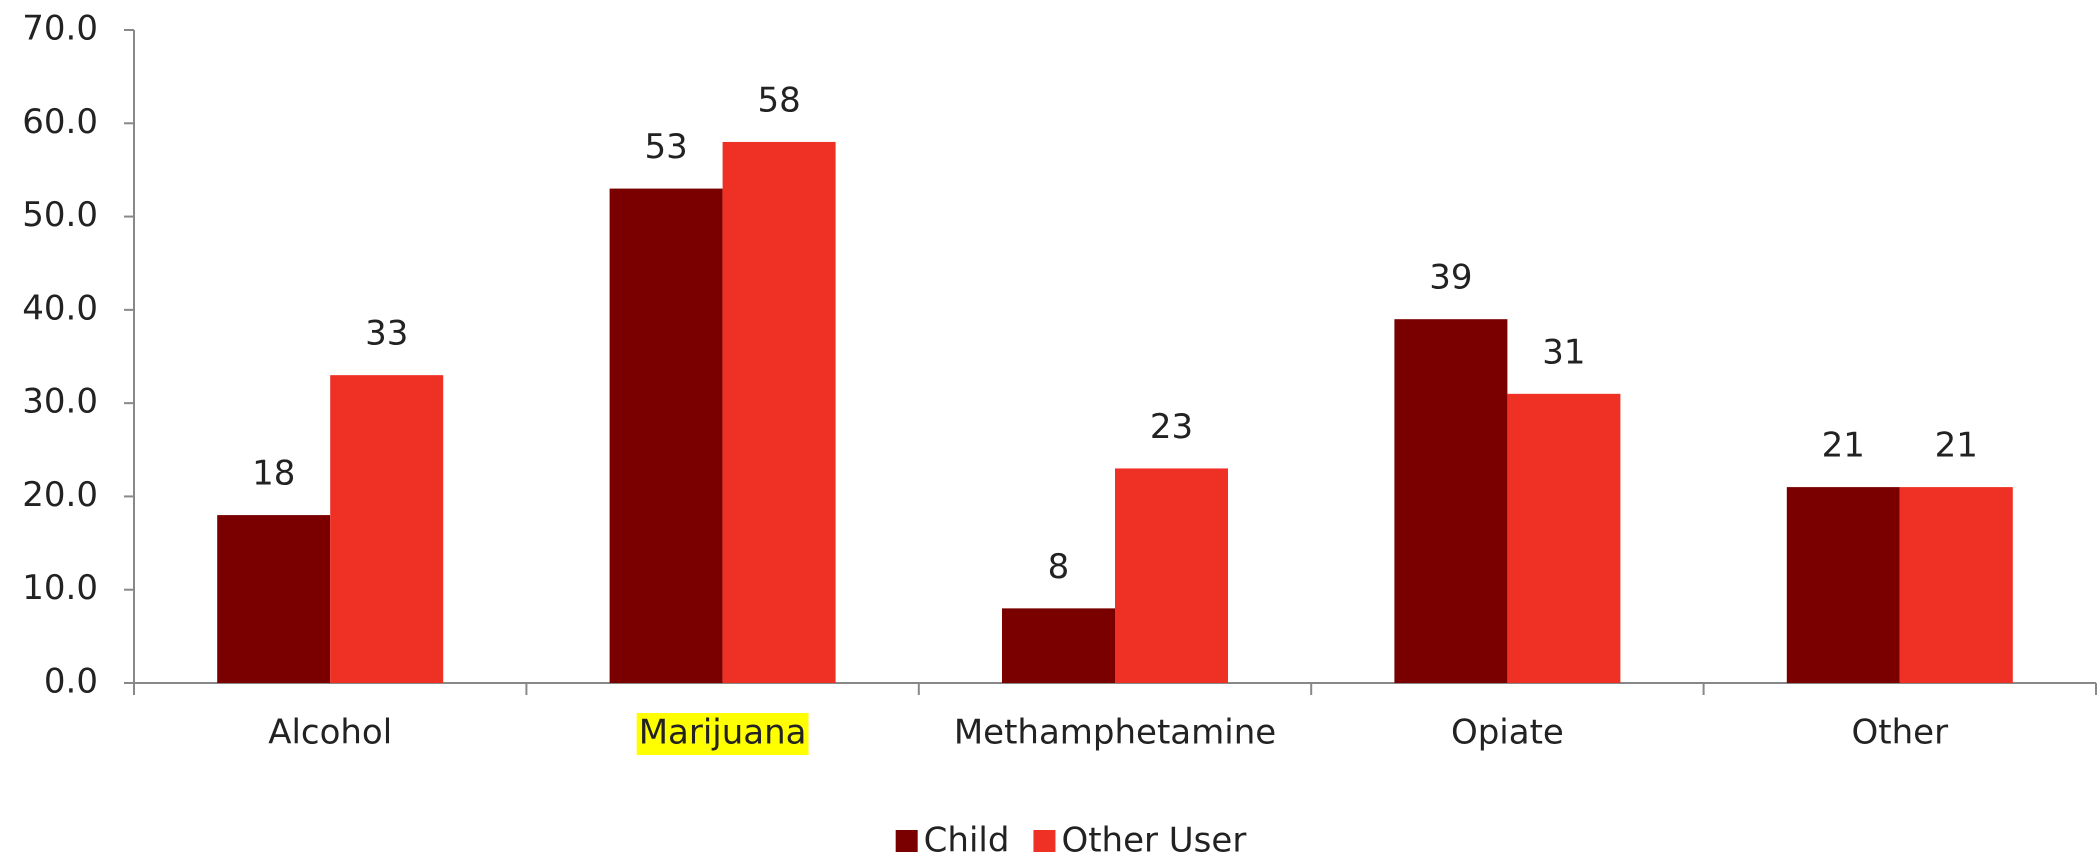 Image resolution: width=2100 pixels, height=861 pixels. Describe the element at coordinates (1450, 278) in the screenshot. I see `data-label: 39` at that location.